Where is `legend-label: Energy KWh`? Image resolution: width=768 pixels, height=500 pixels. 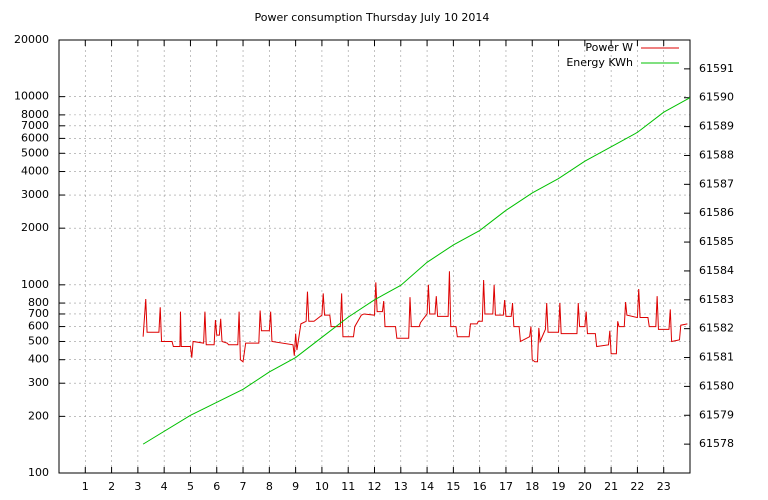
legend-label: Energy KWh is located at coordinates (599, 62).